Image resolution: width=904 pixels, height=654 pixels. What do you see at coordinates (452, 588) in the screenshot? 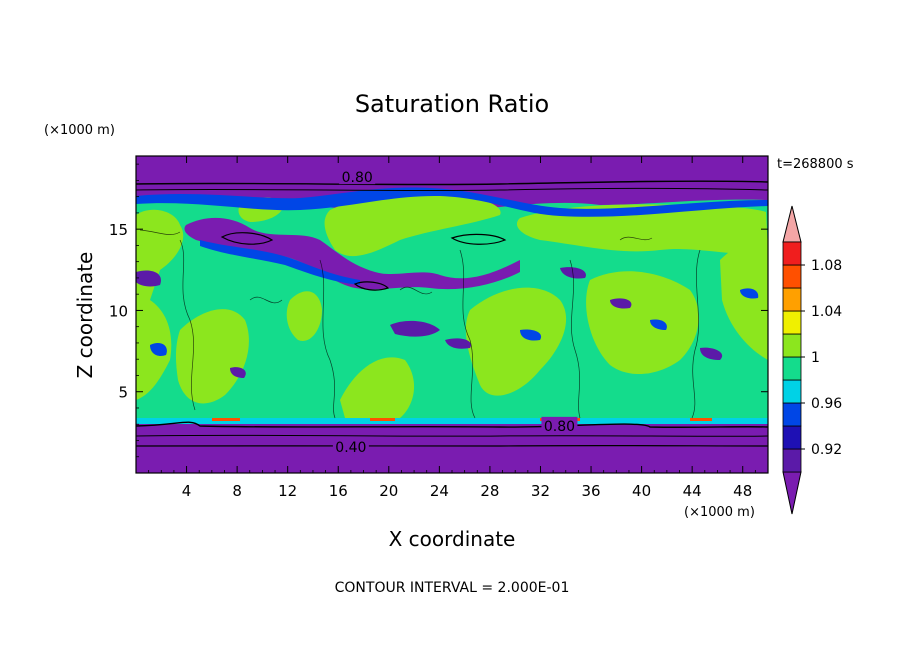
I see `contour-interval-label: CONTOUR INTERVAL = 2.000E-01` at bounding box center [452, 588].